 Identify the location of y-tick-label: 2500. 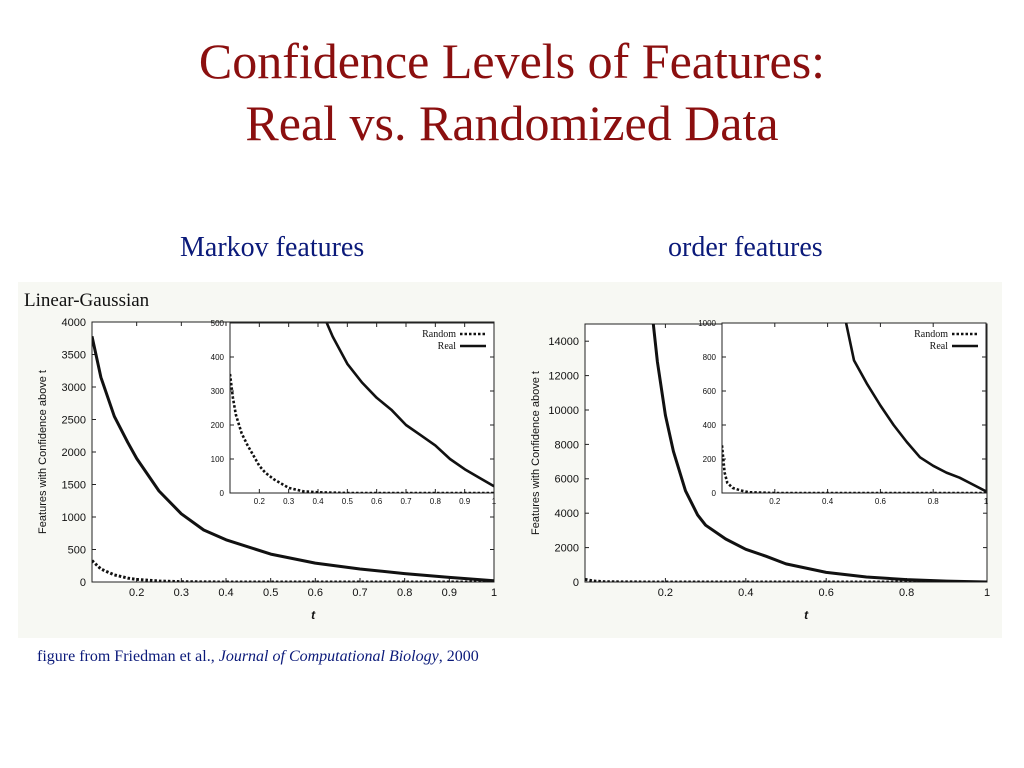
(74, 420).